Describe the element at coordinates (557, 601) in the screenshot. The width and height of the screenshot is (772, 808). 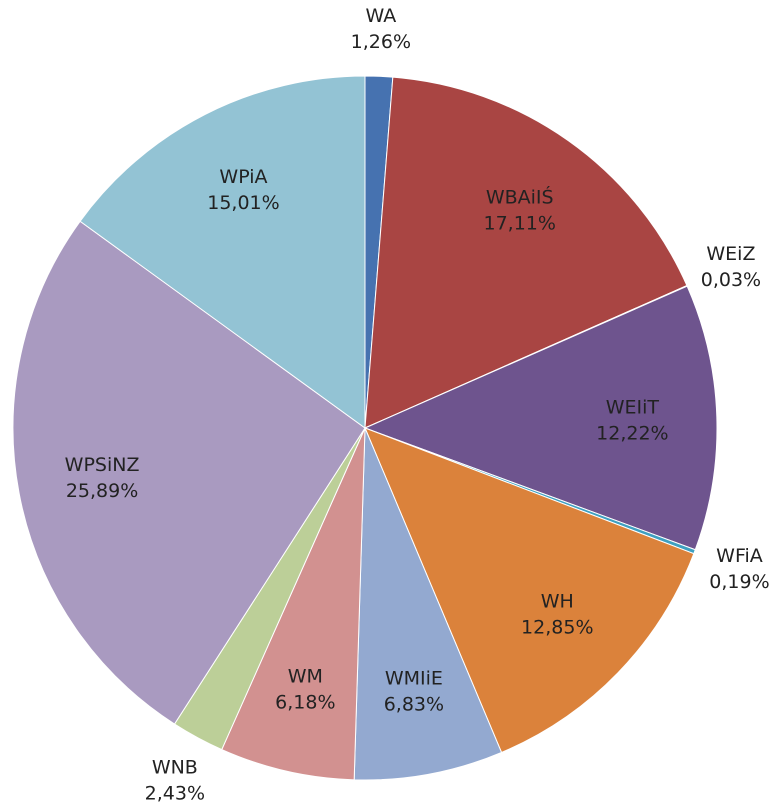
I see `slice-label: WH` at that location.